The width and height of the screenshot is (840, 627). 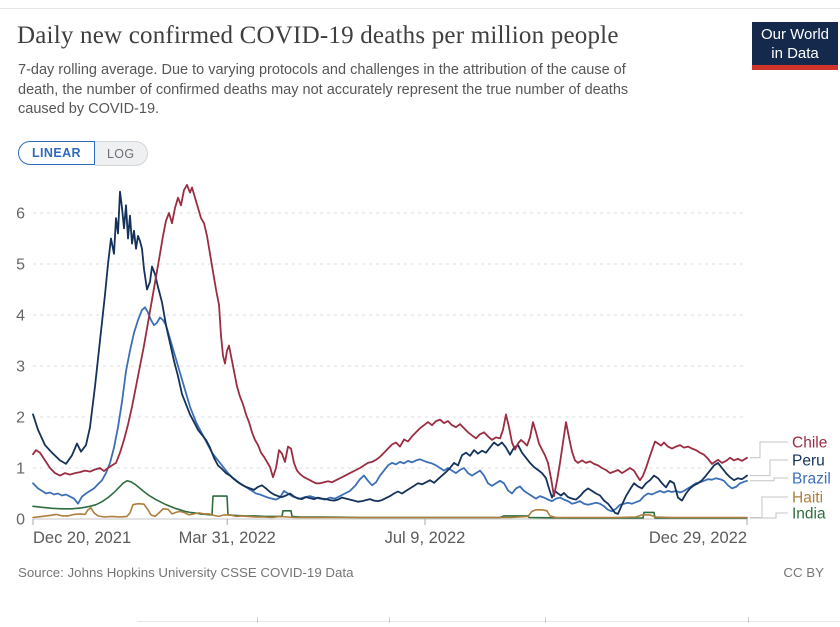 I want to click on y-axis-label: 3, so click(x=20, y=367).